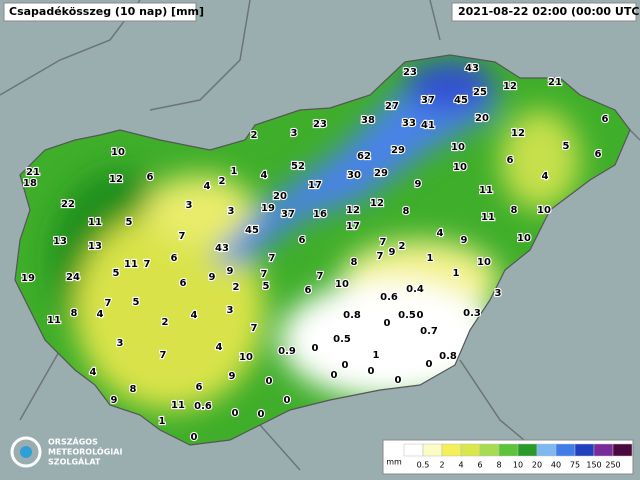 Image resolution: width=640 pixels, height=480 pixels. Describe the element at coordinates (480, 92) in the screenshot. I see `station-value: 25` at that location.